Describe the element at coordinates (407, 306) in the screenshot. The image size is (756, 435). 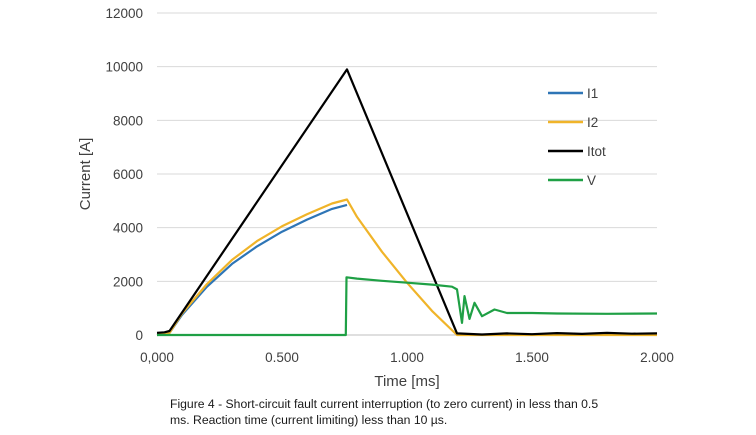
I see `series-line-v` at that location.